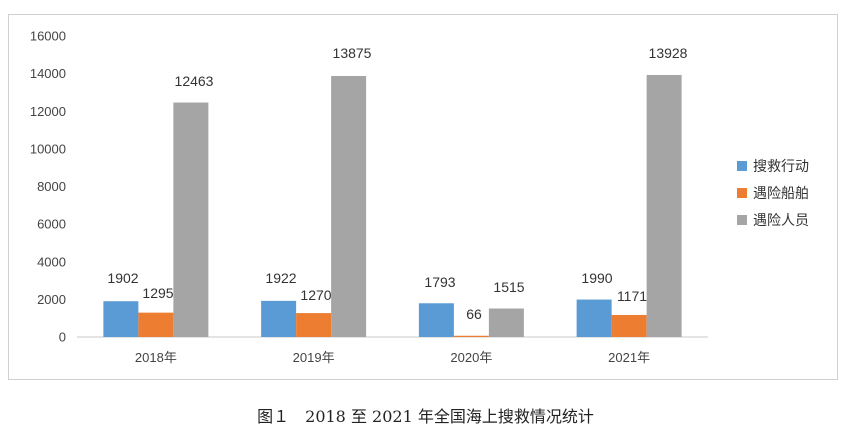 The image size is (851, 439). What do you see at coordinates (48, 111) in the screenshot?
I see `y-tick-label: 12000` at bounding box center [48, 111].